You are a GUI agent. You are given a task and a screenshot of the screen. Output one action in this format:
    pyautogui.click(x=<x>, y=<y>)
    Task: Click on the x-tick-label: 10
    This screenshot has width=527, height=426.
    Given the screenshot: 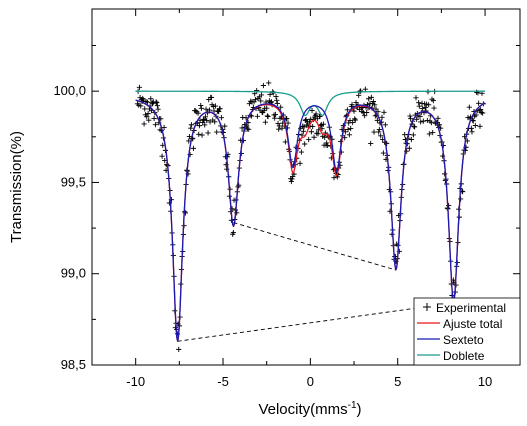 What is the action you would take?
    pyautogui.click(x=485, y=381)
    